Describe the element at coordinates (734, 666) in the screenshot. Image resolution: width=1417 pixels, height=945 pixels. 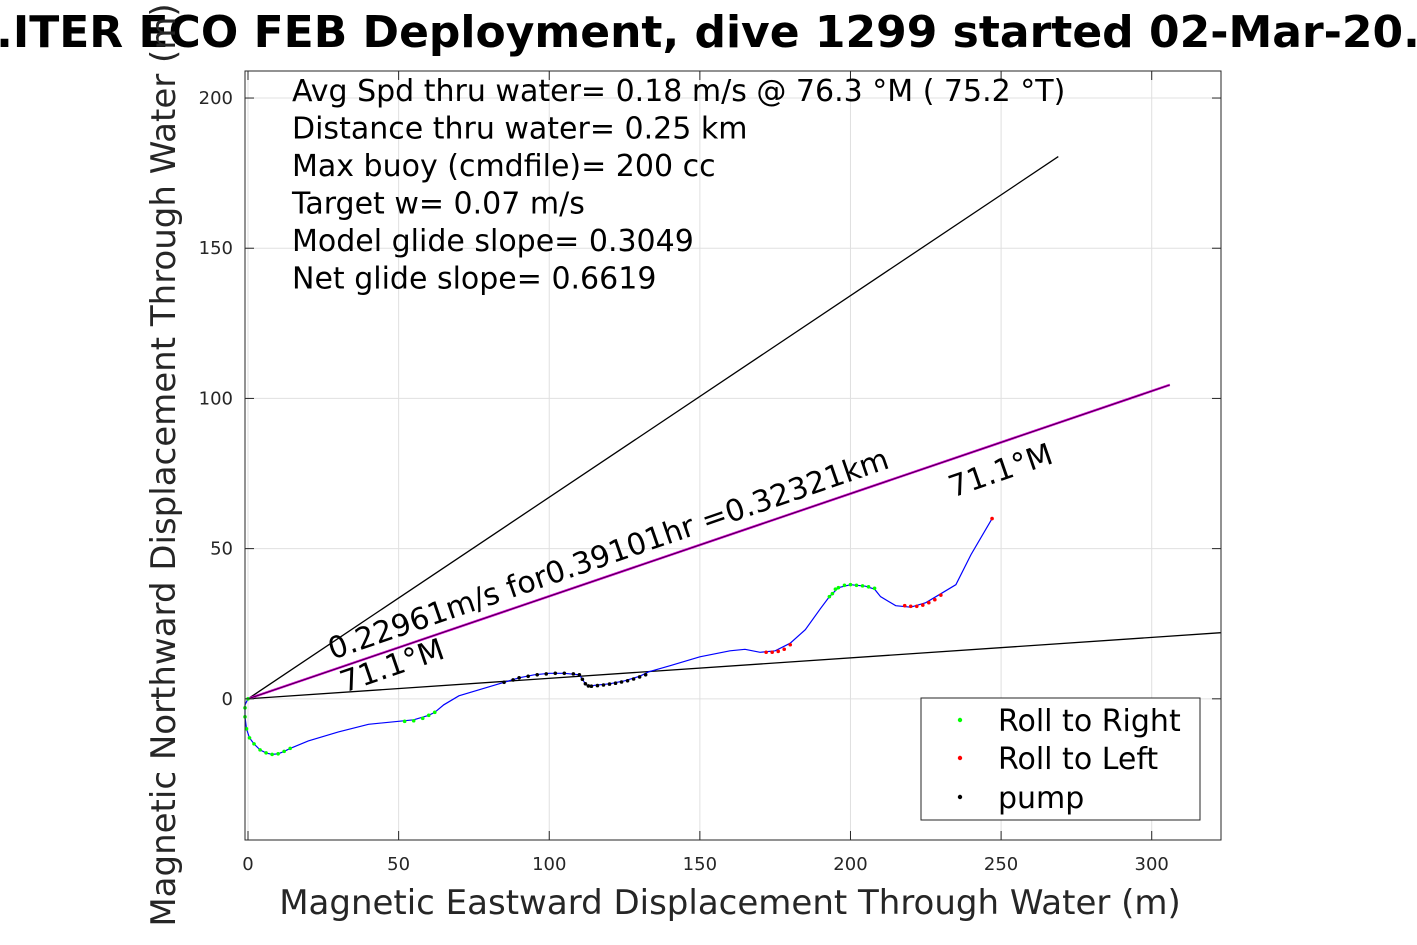
I see `series-guide-lower` at that location.